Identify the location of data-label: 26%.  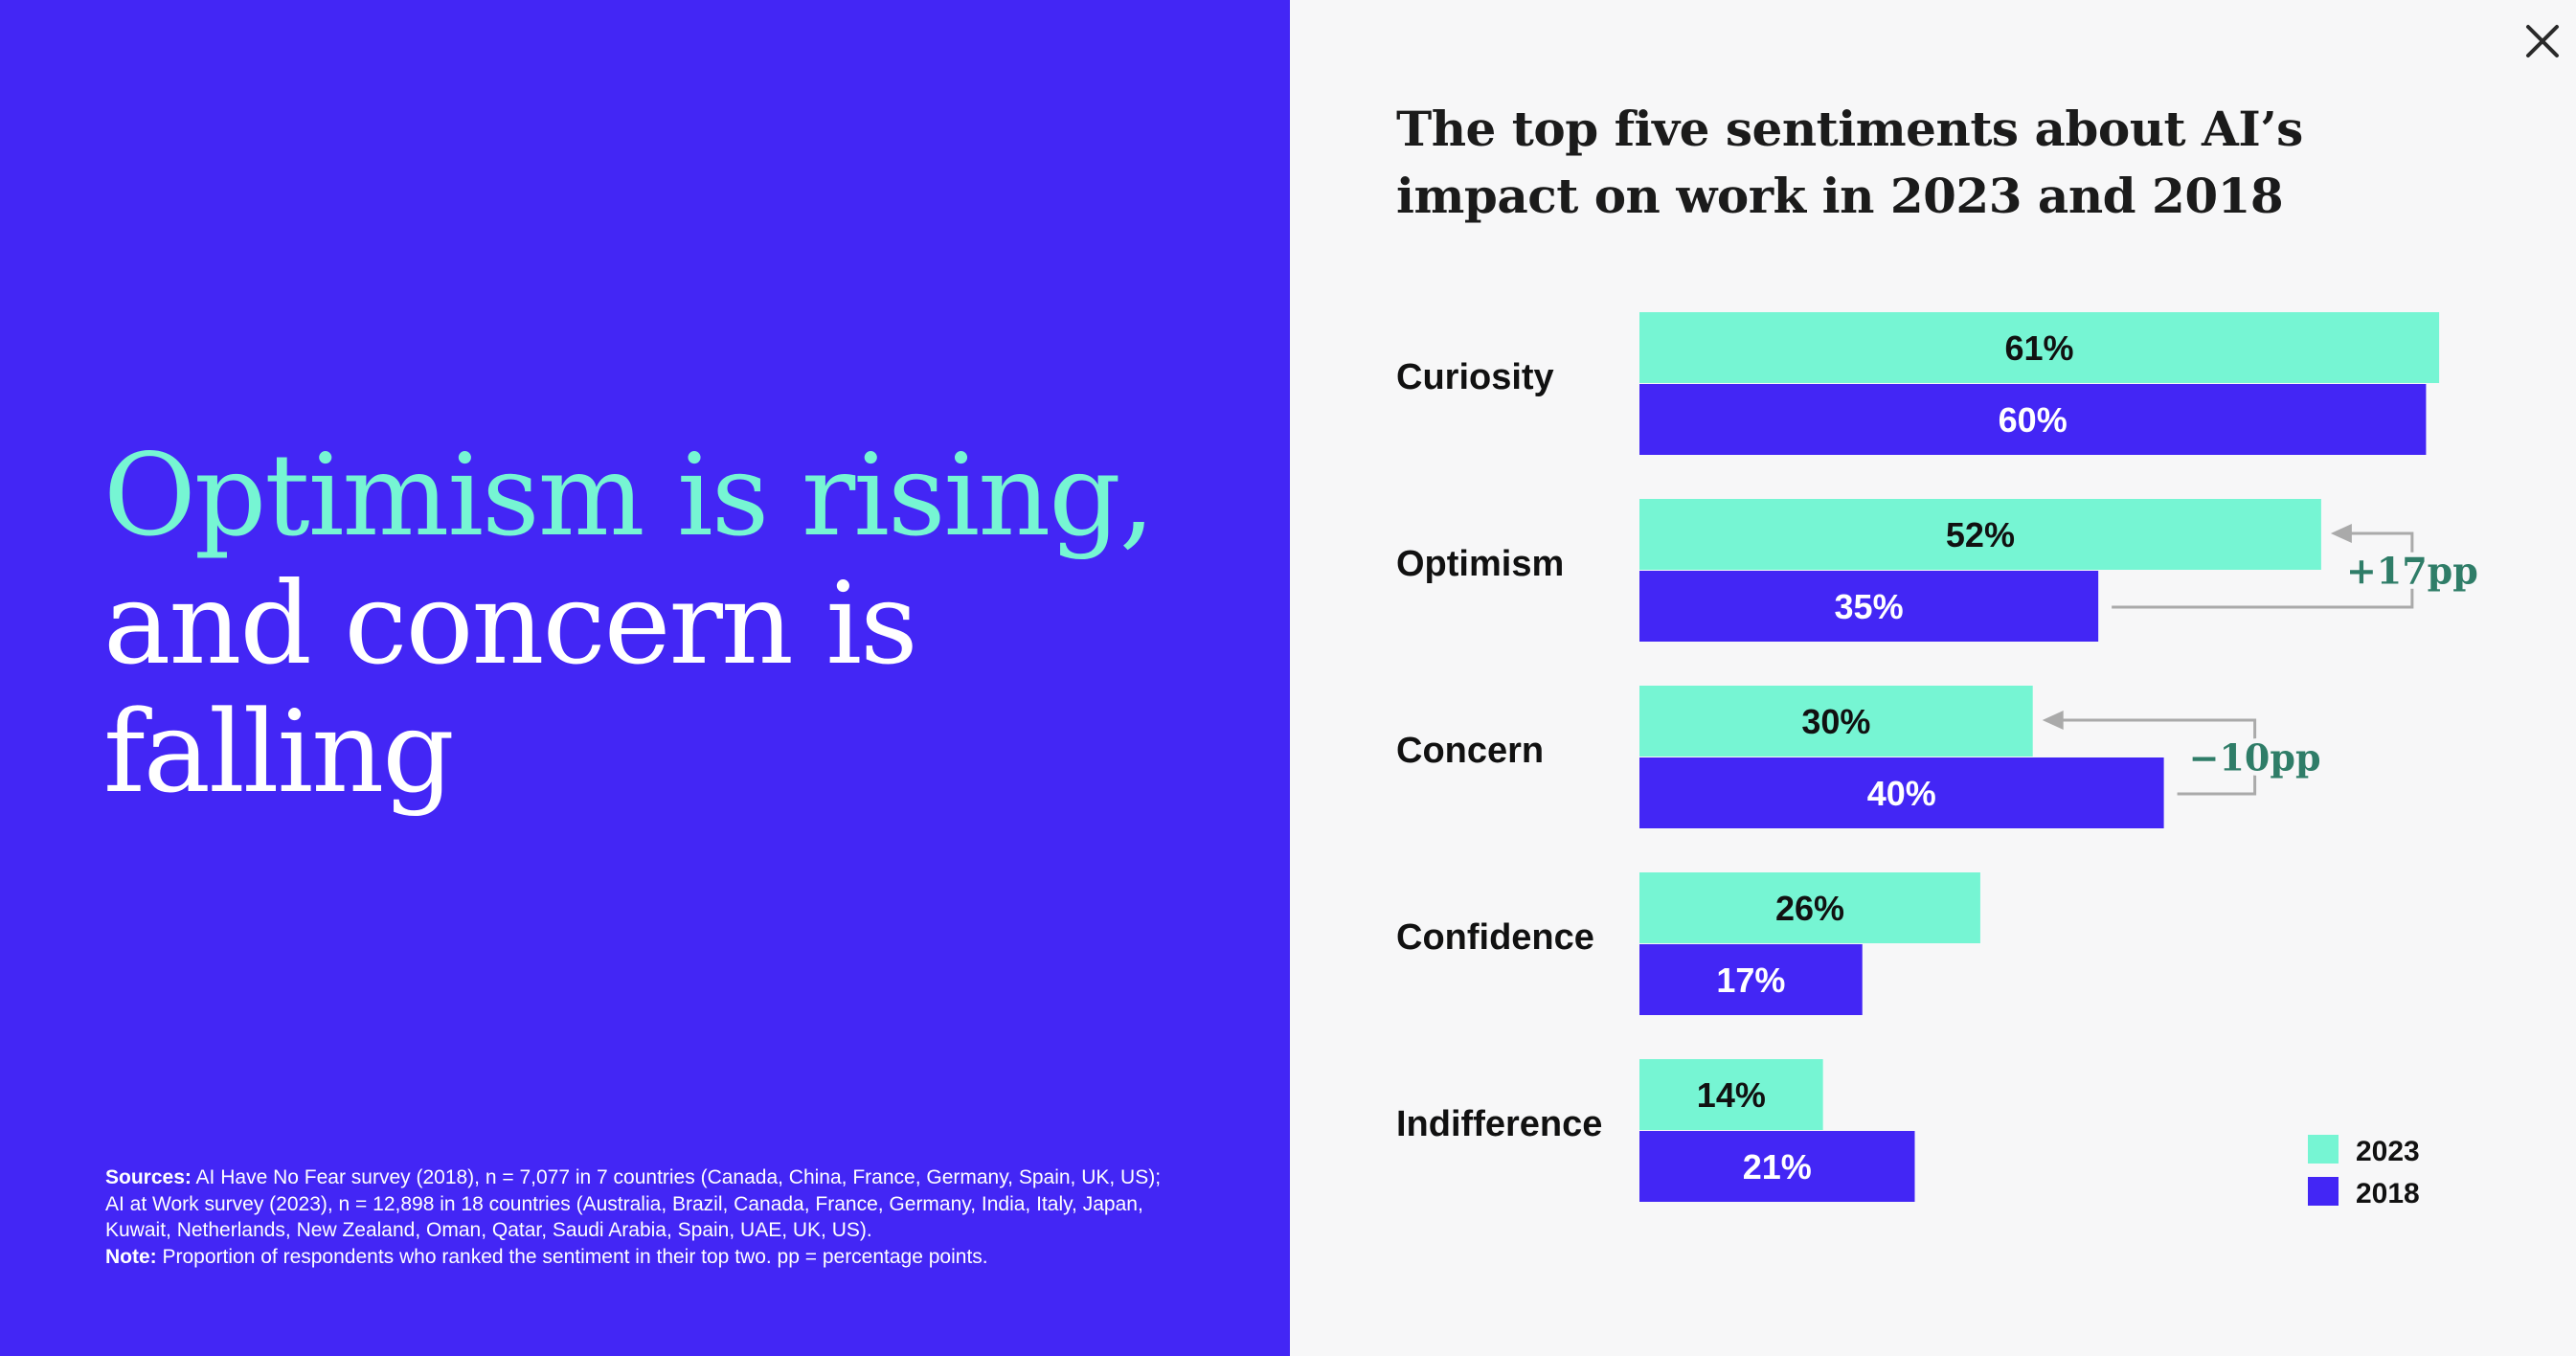
(1809, 908).